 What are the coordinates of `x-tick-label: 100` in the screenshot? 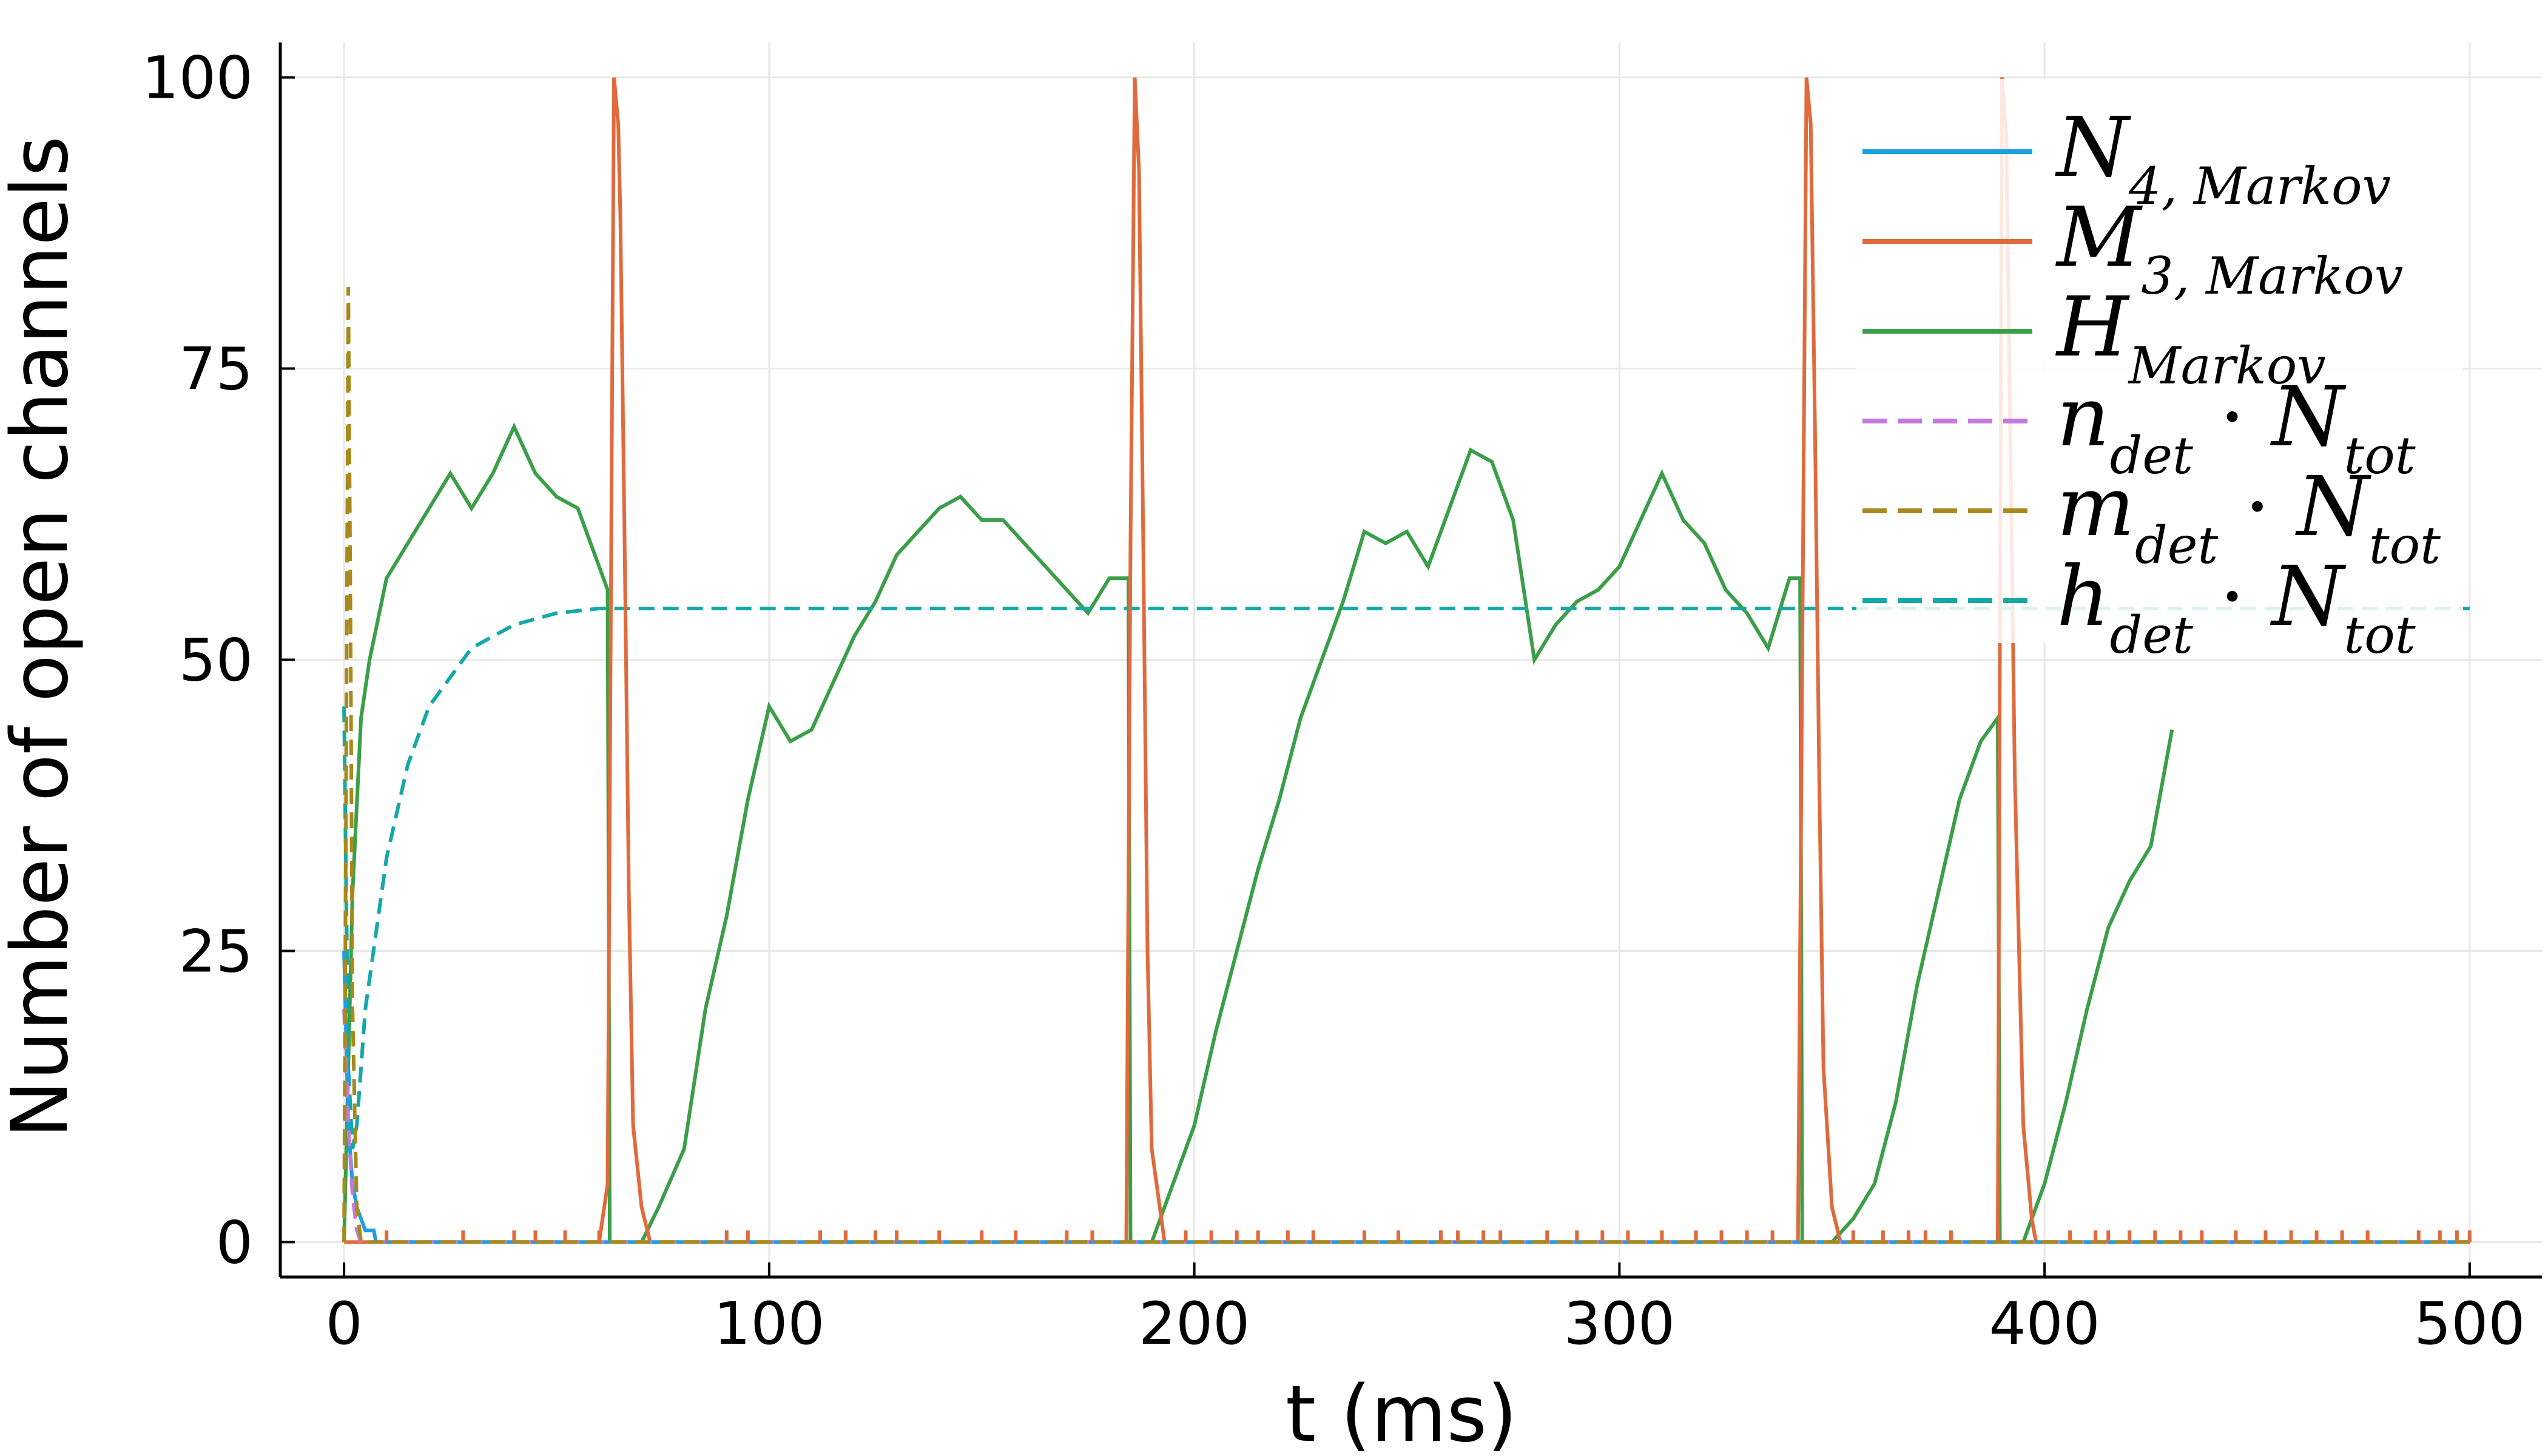 It's located at (768, 1324).